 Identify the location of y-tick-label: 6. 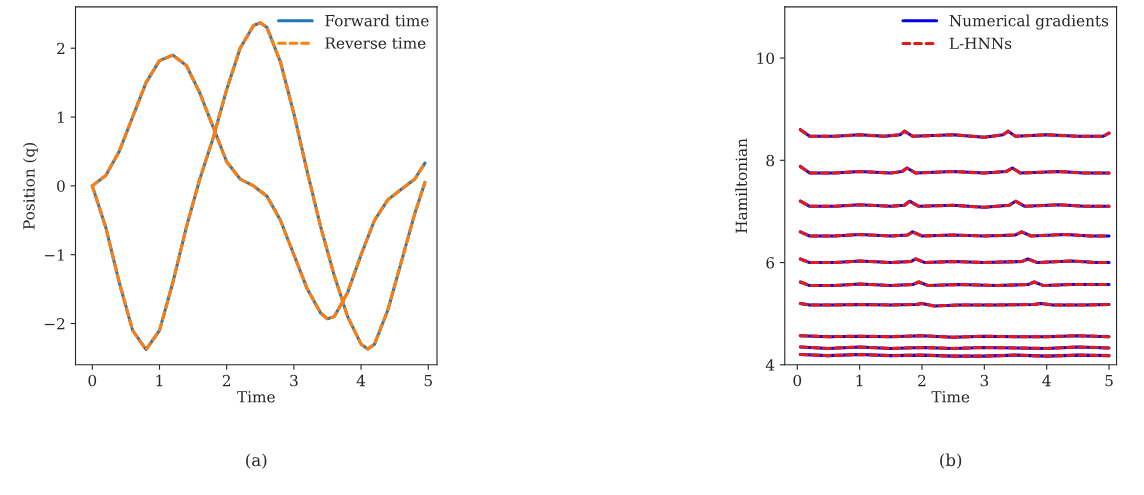
(770, 263).